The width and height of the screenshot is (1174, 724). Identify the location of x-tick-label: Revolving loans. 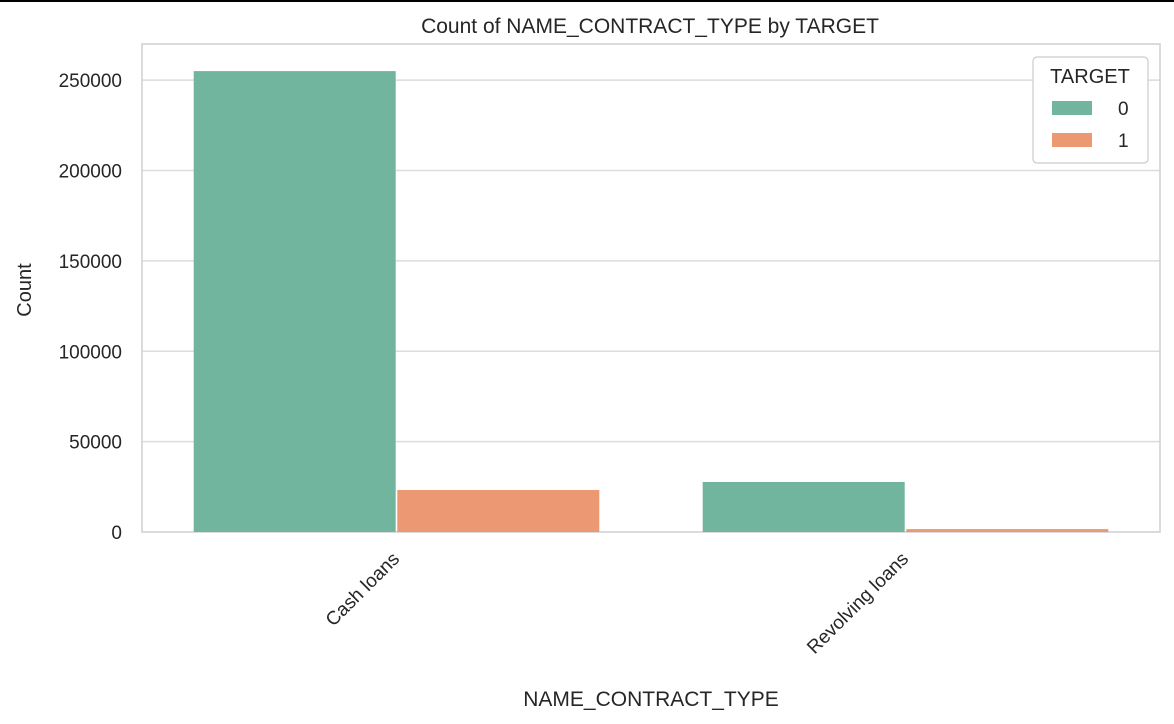
(858, 604).